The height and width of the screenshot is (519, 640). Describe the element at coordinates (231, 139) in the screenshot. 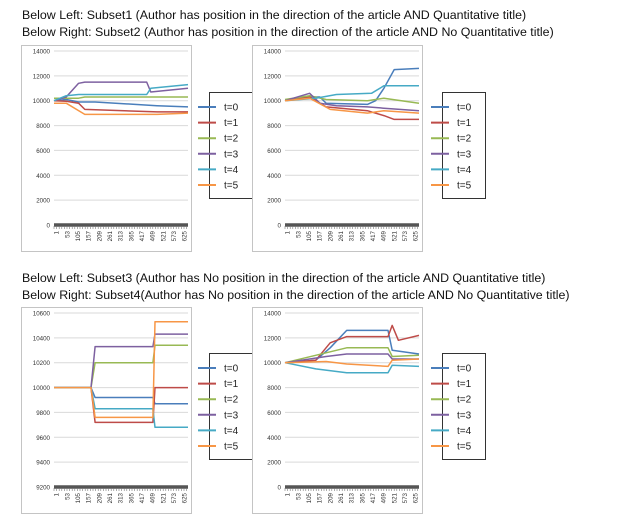

I see `legend-label: t=2` at that location.